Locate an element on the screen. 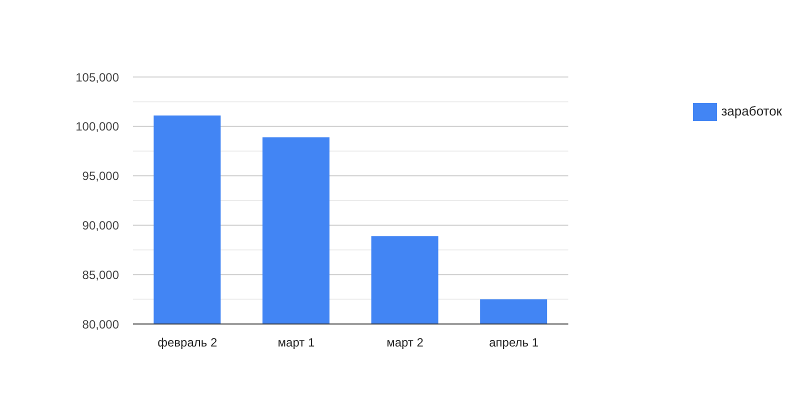 This screenshot has width=800, height=400. x-tick-label: апрель 1 is located at coordinates (514, 343).